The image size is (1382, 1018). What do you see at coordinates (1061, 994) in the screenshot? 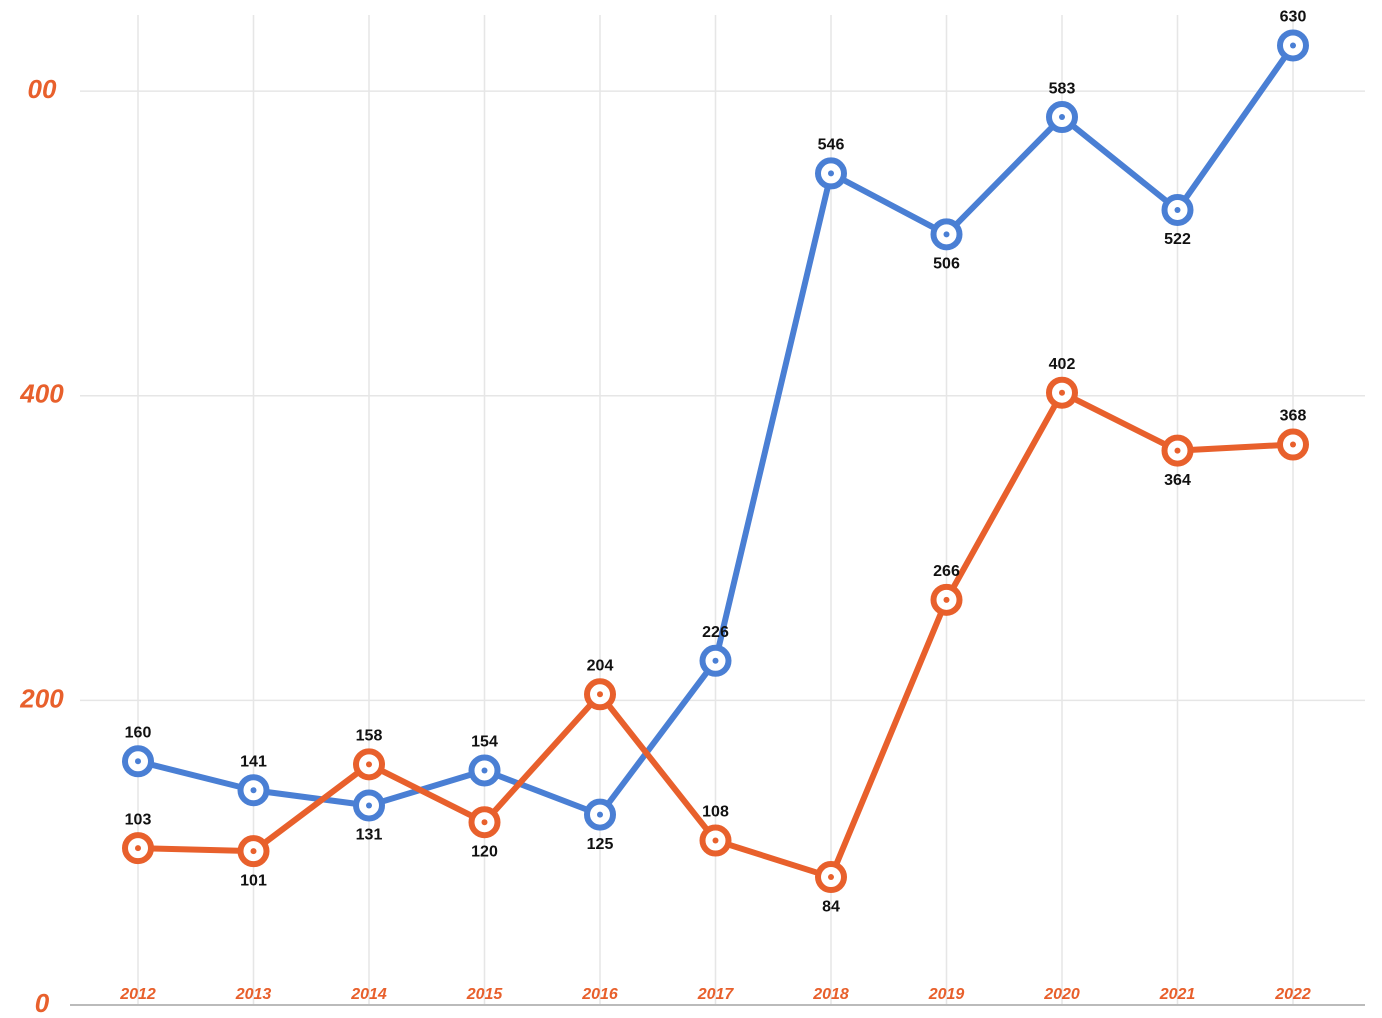
I see `x-tick-label: 2020` at bounding box center [1061, 994].